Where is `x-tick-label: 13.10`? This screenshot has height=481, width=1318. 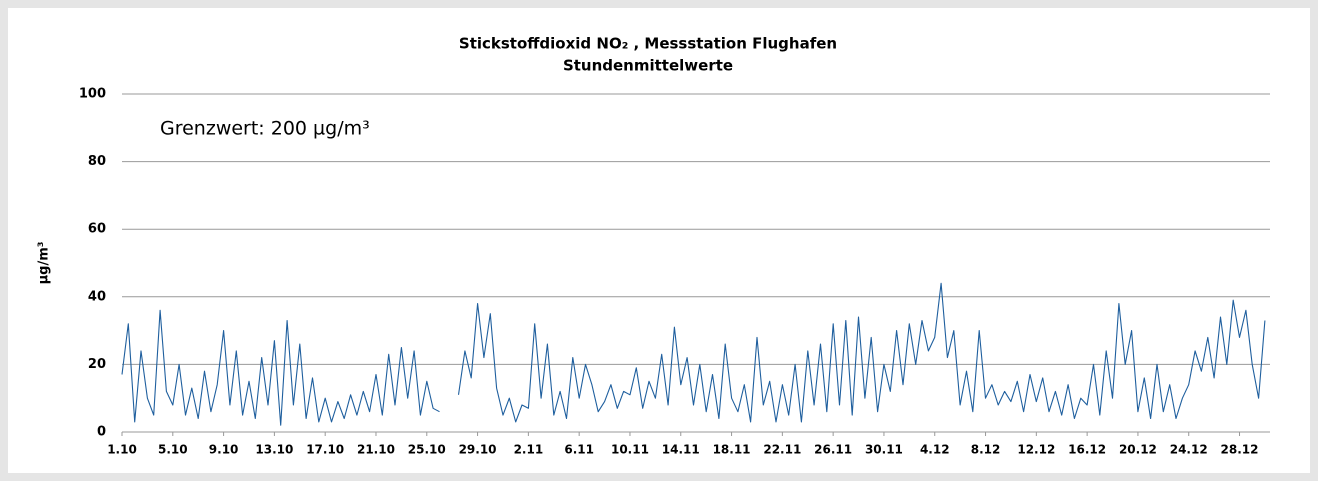 x-tick-label: 13.10 is located at coordinates (274, 450).